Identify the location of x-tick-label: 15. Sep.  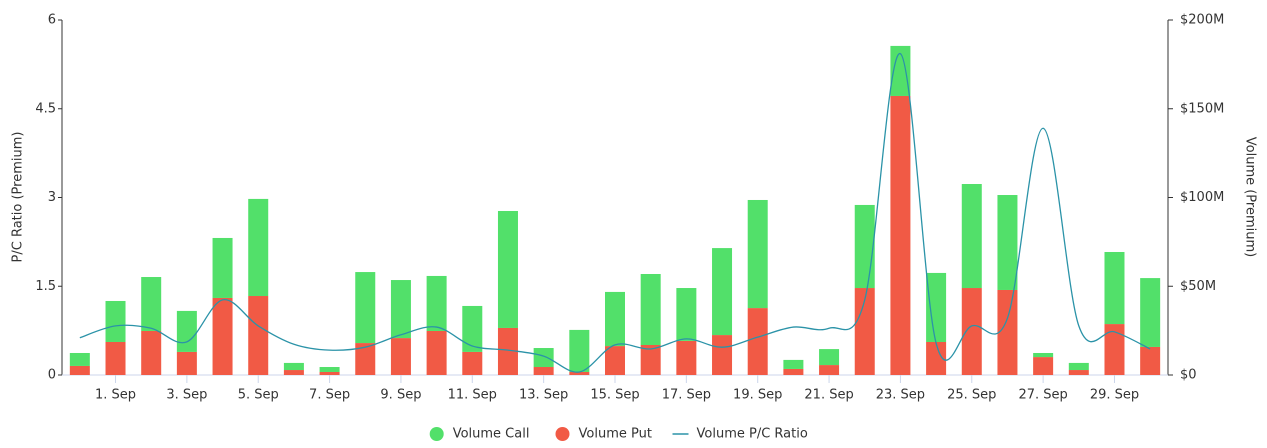
(614, 395).